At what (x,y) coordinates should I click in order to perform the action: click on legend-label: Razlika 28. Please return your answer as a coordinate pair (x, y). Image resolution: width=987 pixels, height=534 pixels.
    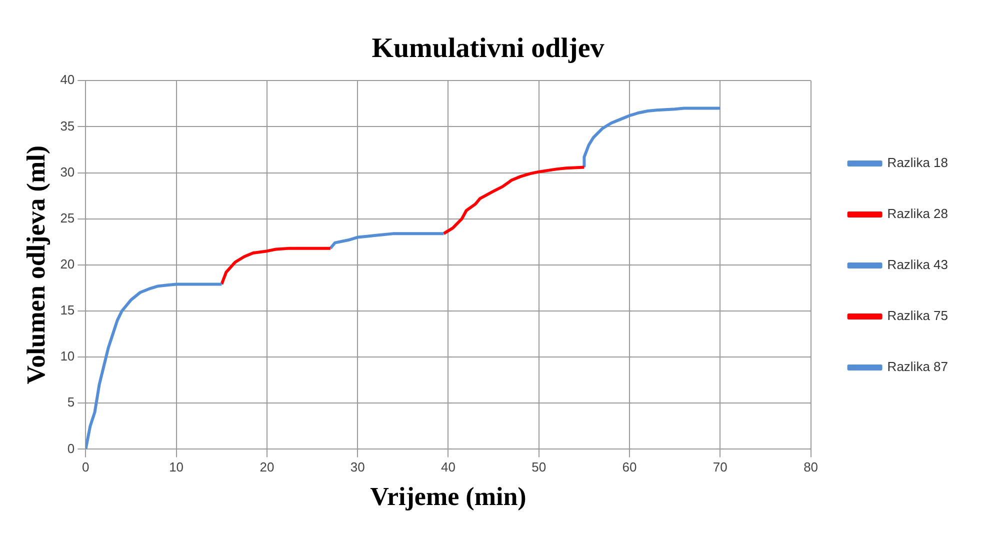
    Looking at the image, I should click on (917, 214).